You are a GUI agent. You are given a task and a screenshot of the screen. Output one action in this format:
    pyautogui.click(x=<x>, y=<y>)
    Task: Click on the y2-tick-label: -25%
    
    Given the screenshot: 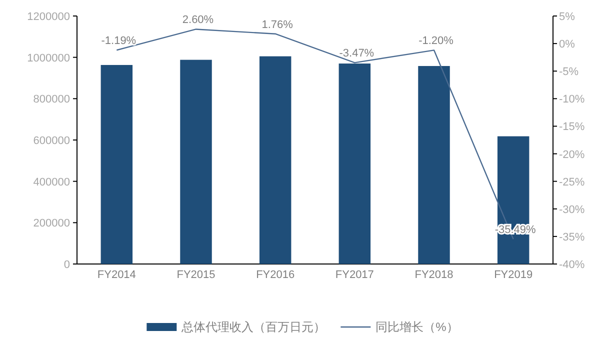 What is the action you would take?
    pyautogui.click(x=572, y=182)
    